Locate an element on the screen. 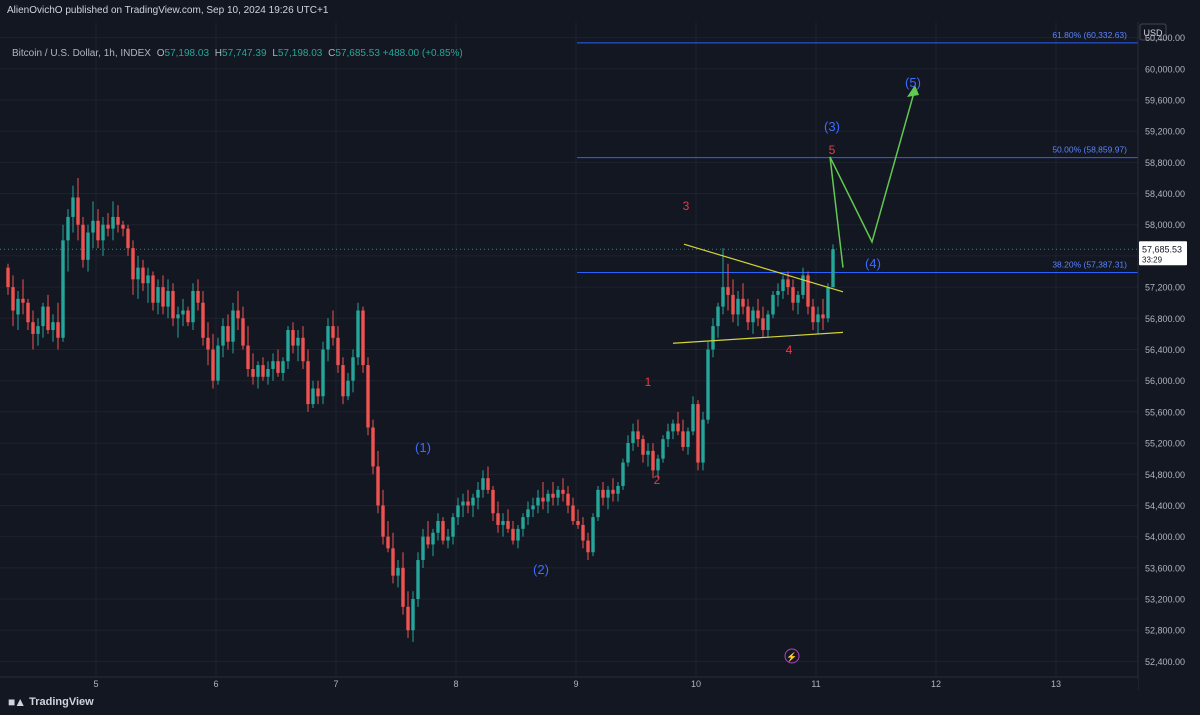  price-tick-label: 55,600.00 is located at coordinates (1165, 412).